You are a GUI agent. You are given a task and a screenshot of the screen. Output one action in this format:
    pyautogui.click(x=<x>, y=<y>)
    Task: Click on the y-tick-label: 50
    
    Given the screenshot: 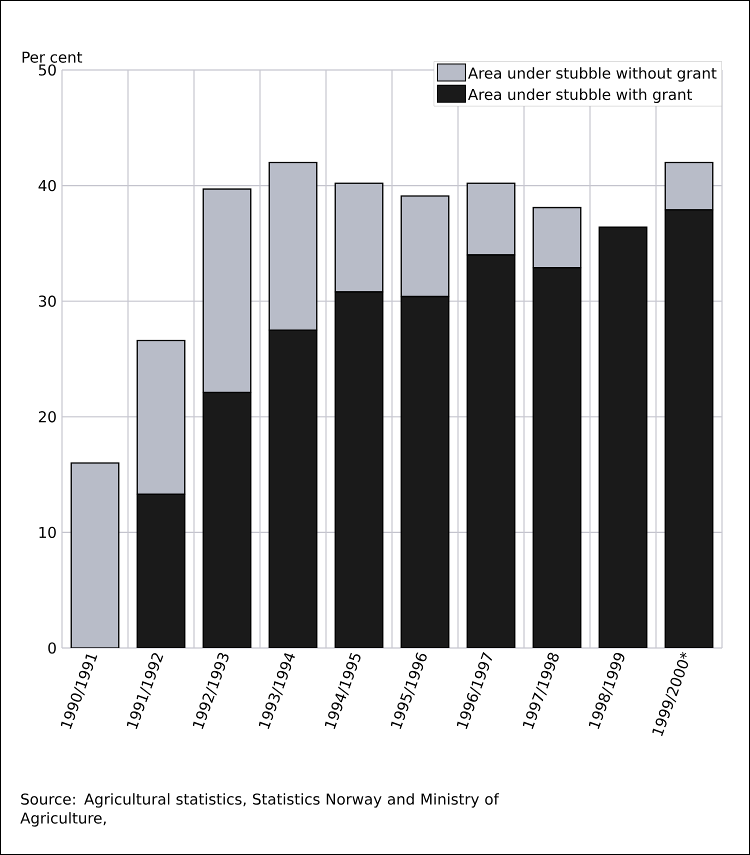 What is the action you would take?
    pyautogui.click(x=47, y=70)
    